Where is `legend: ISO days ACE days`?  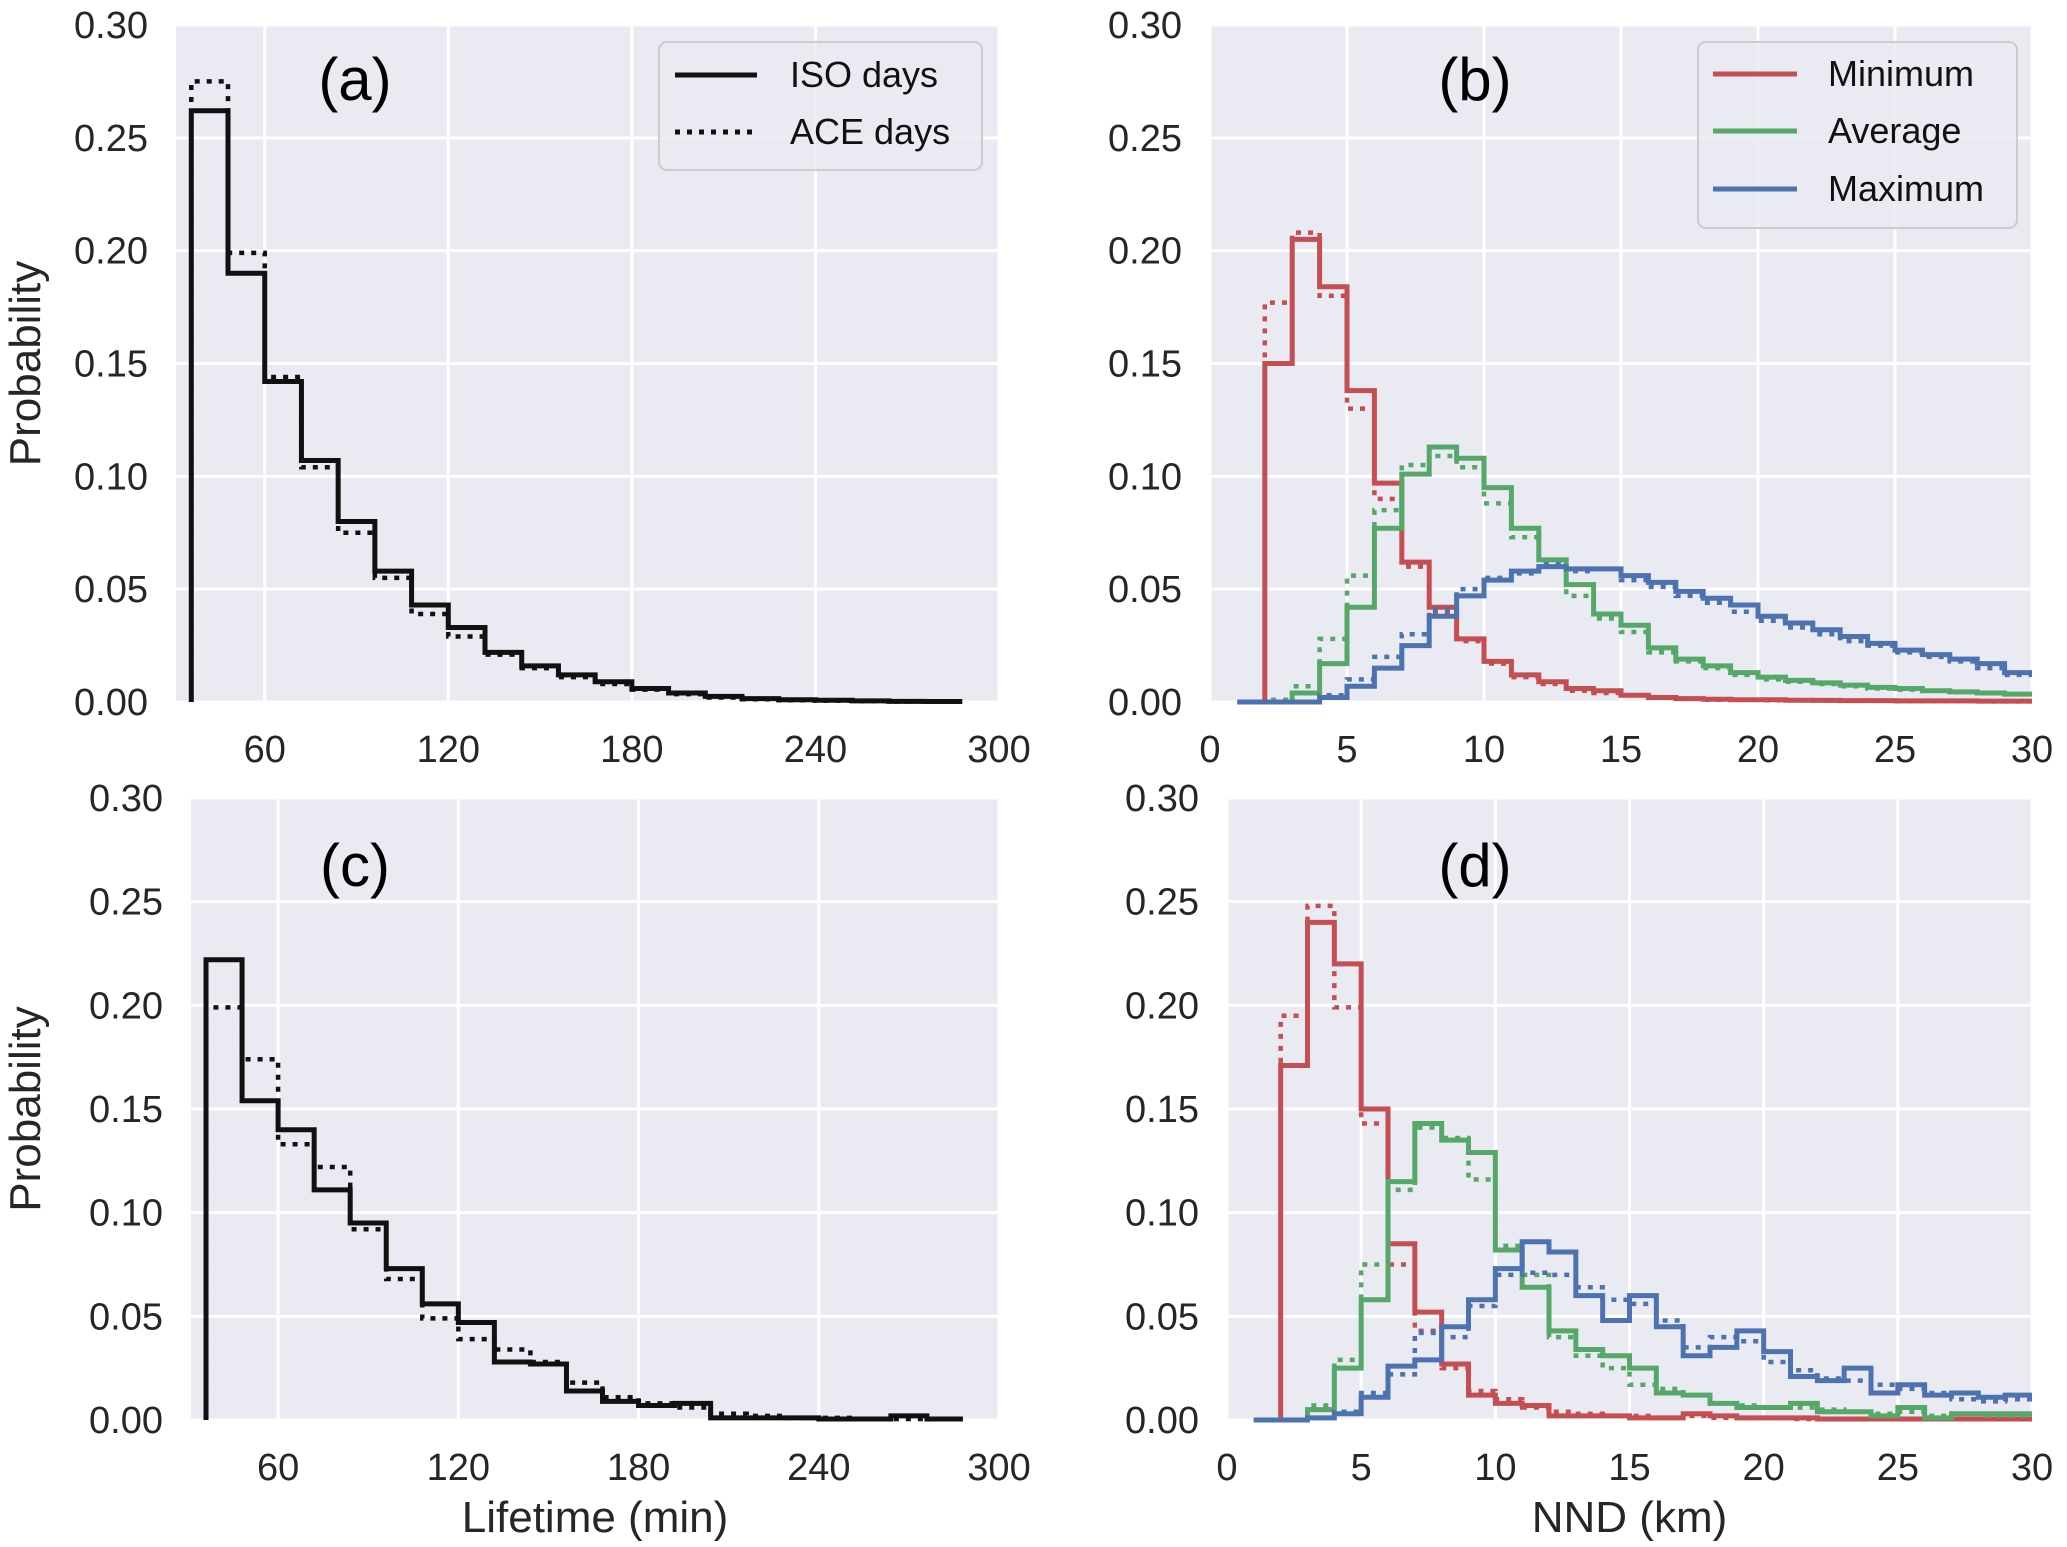 legend: ISO days ACE days is located at coordinates (820, 106).